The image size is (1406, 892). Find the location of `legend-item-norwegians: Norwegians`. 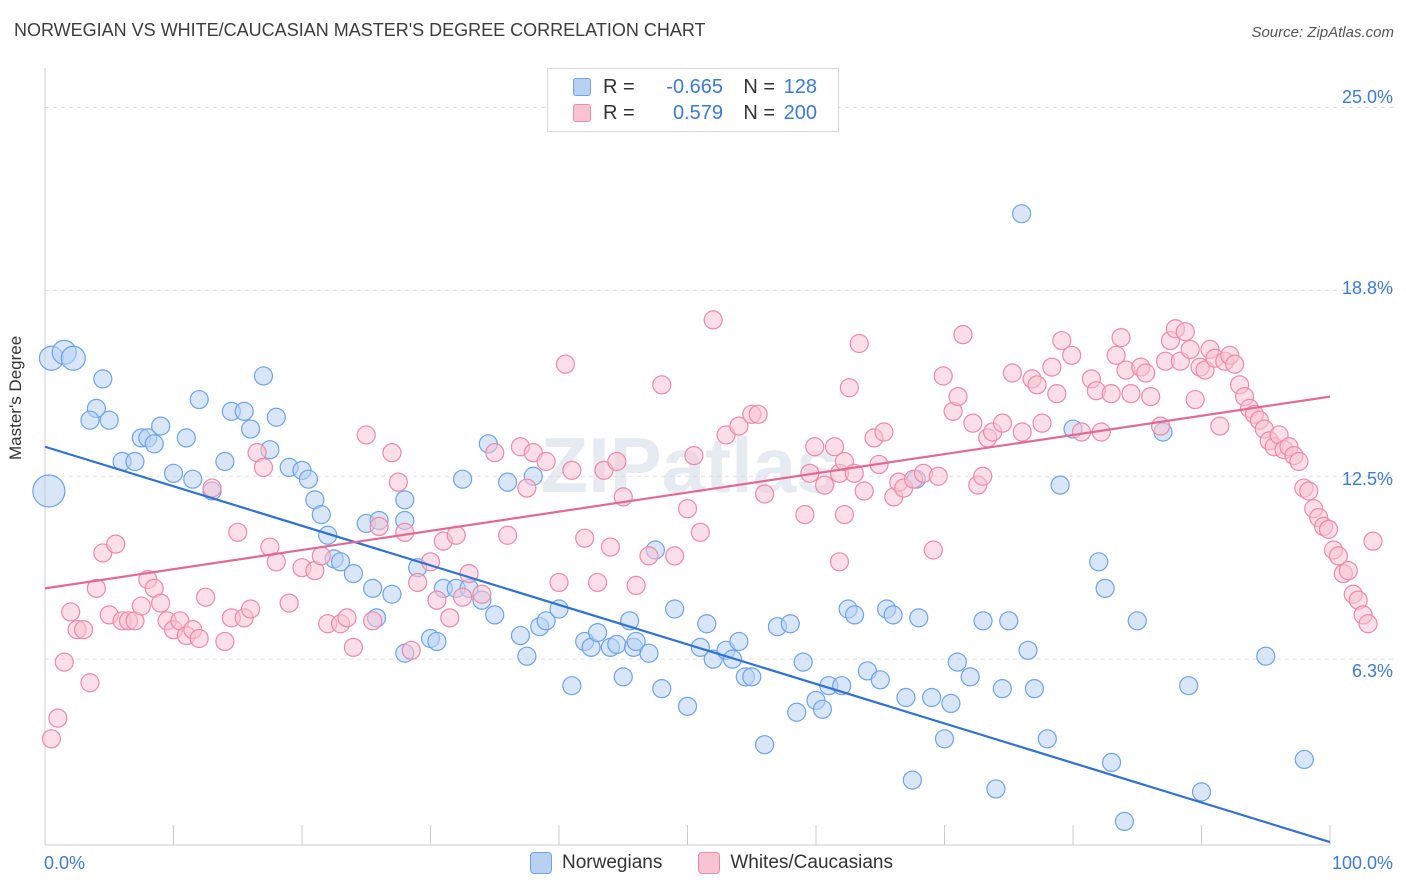

legend-item-norwegians: Norwegians is located at coordinates (596, 863).